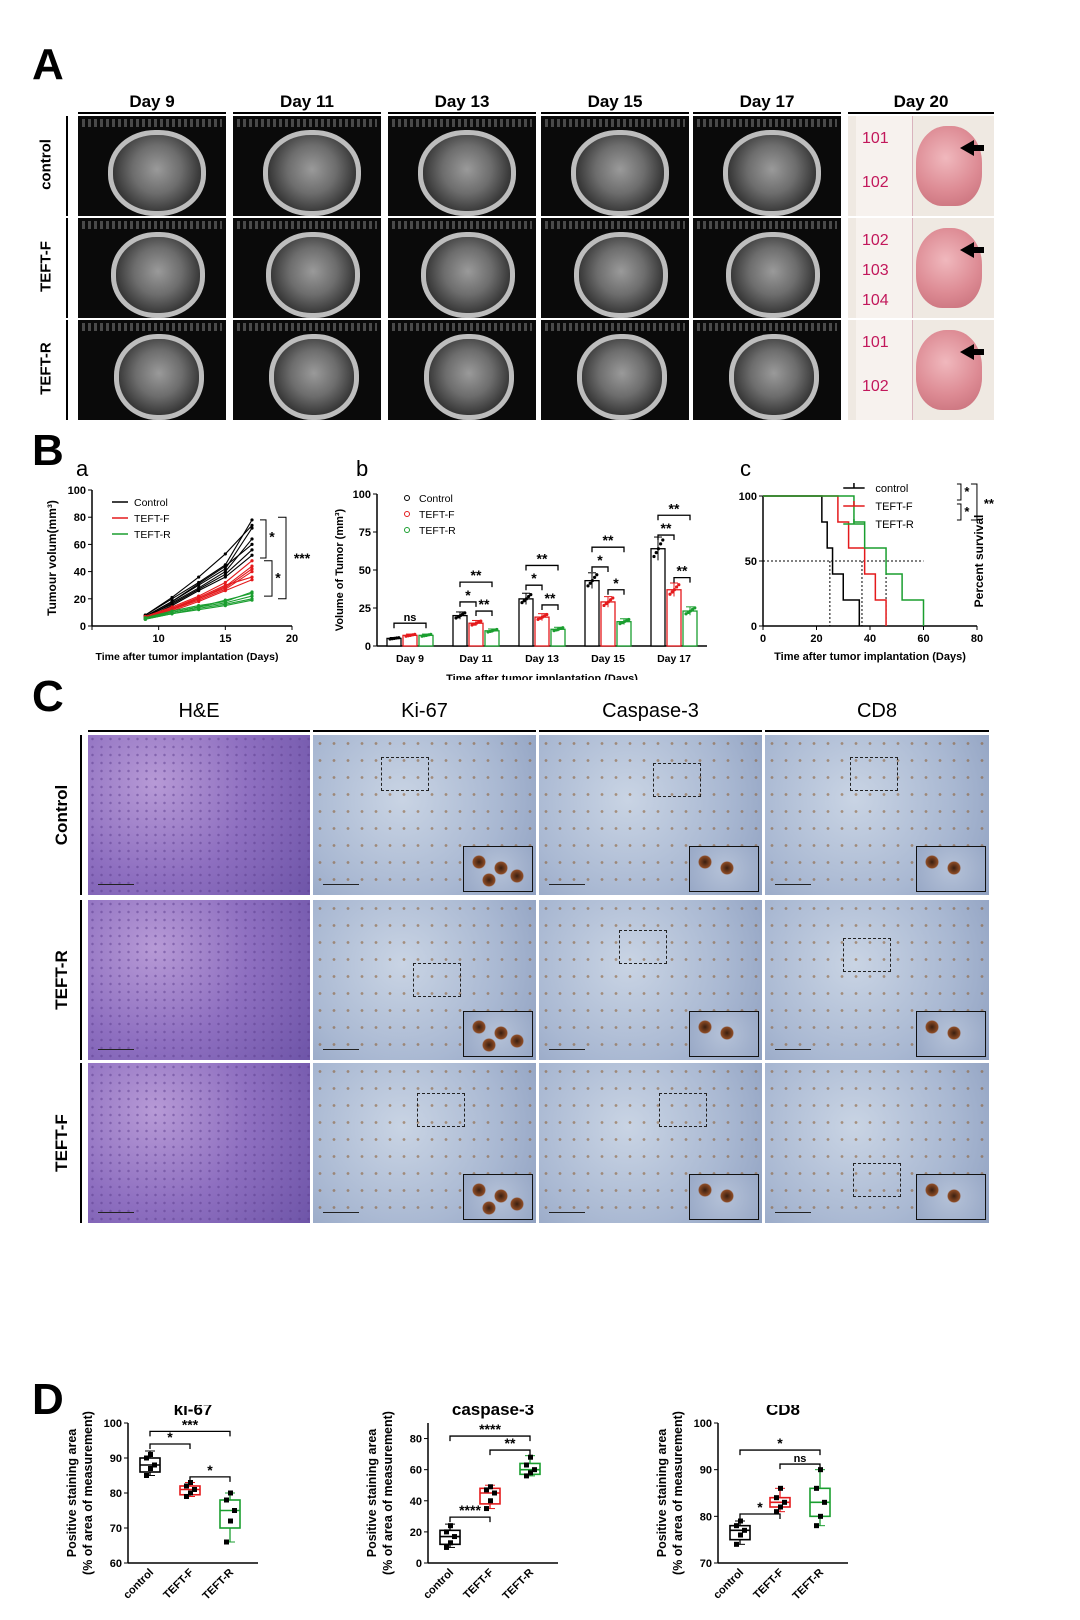  I want to click on brain-specimen, so click(949, 370).